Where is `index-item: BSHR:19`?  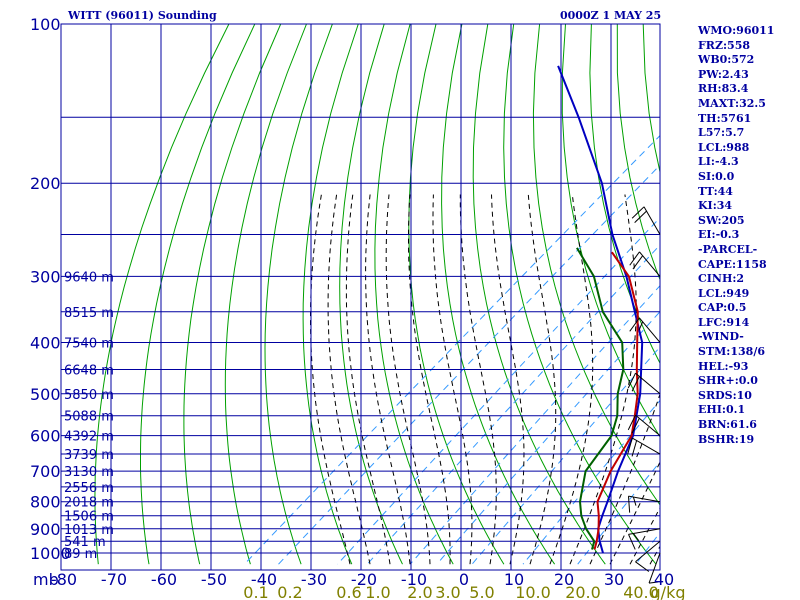
index-item: BSHR:19 is located at coordinates (726, 439).